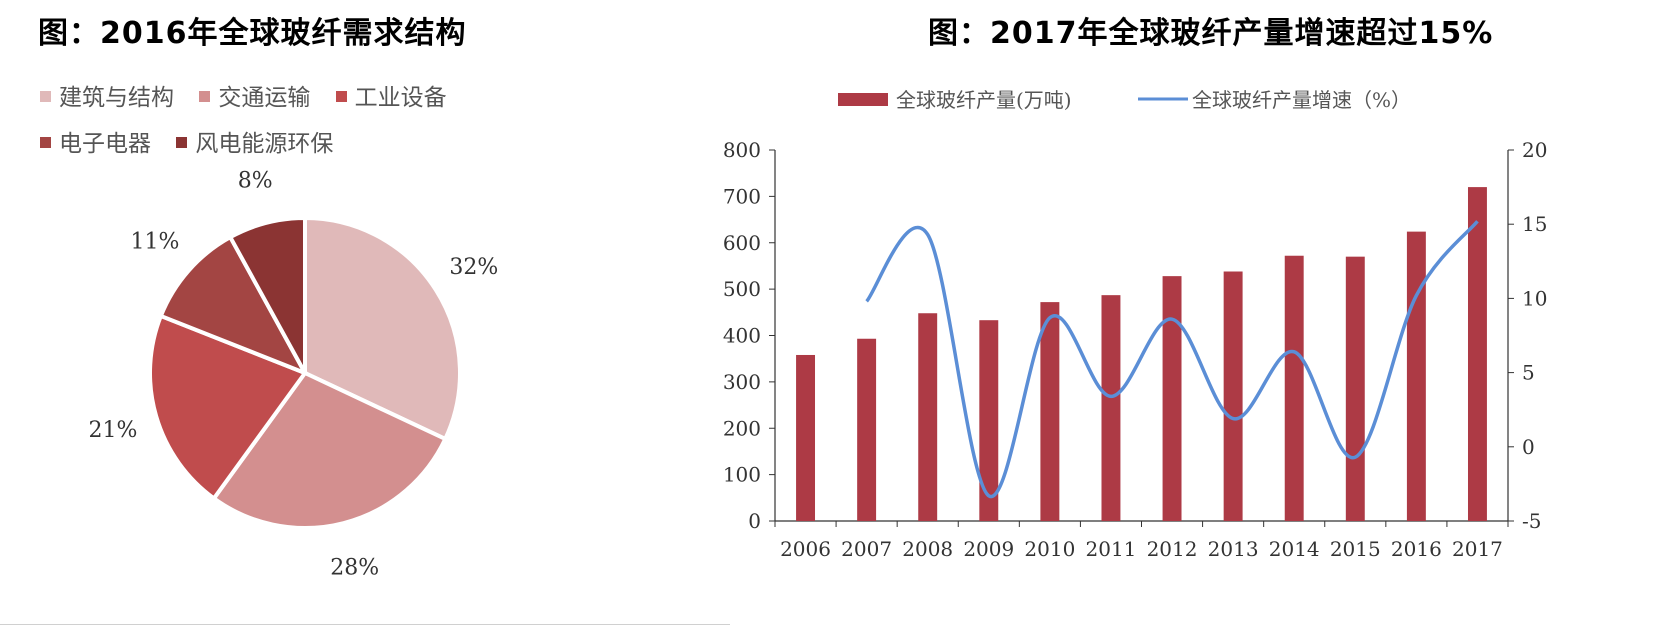 Image resolution: width=1664 pixels, height=627 pixels. What do you see at coordinates (1534, 150) in the screenshot?
I see `right-y-tick-label: 20` at bounding box center [1534, 150].